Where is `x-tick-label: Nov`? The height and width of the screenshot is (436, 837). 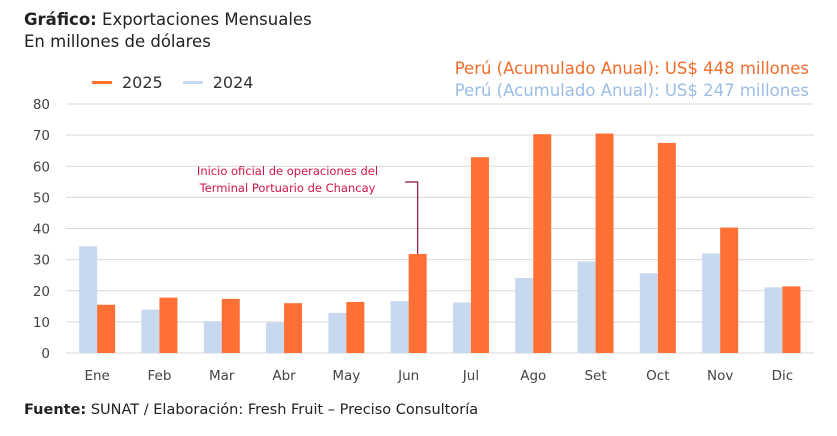 x-tick-label: Nov is located at coordinates (720, 376).